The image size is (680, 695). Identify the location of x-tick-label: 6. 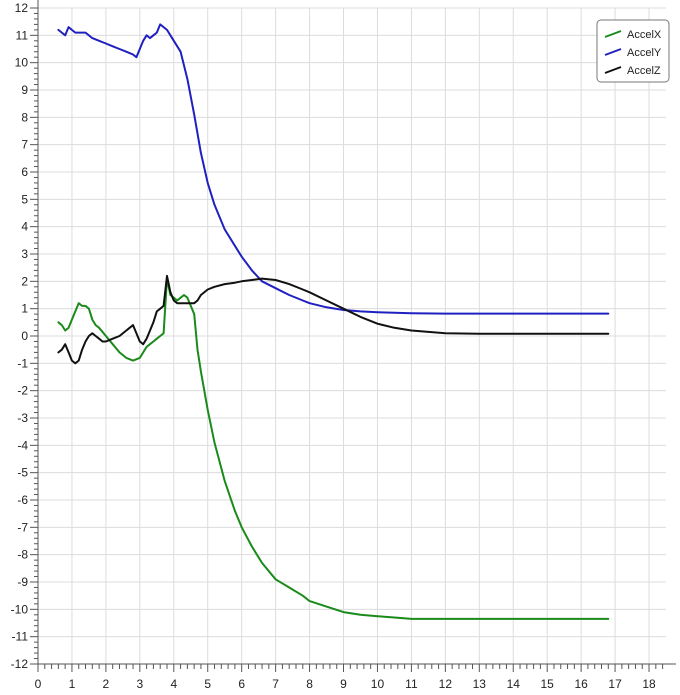
(241, 684).